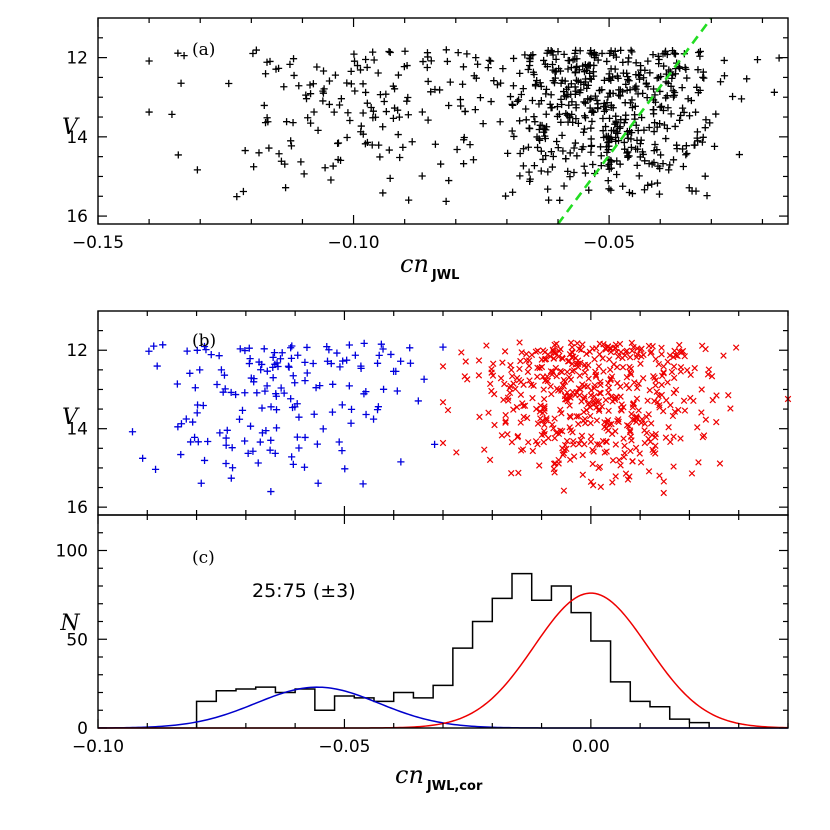  What do you see at coordinates (634, 121) in the screenshot?
I see `panel-a-divider-line` at bounding box center [634, 121].